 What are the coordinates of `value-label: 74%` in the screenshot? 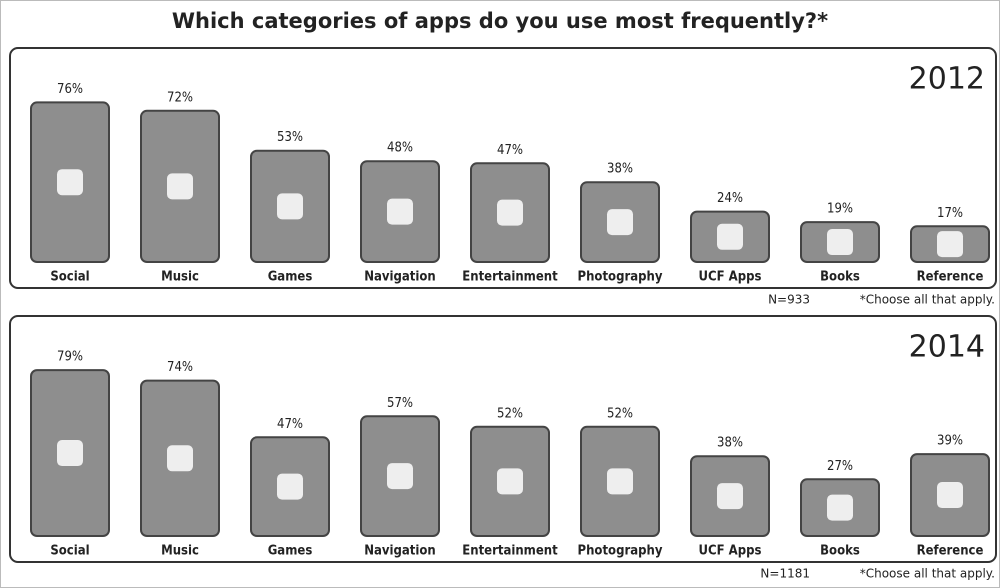 It's located at (180, 367).